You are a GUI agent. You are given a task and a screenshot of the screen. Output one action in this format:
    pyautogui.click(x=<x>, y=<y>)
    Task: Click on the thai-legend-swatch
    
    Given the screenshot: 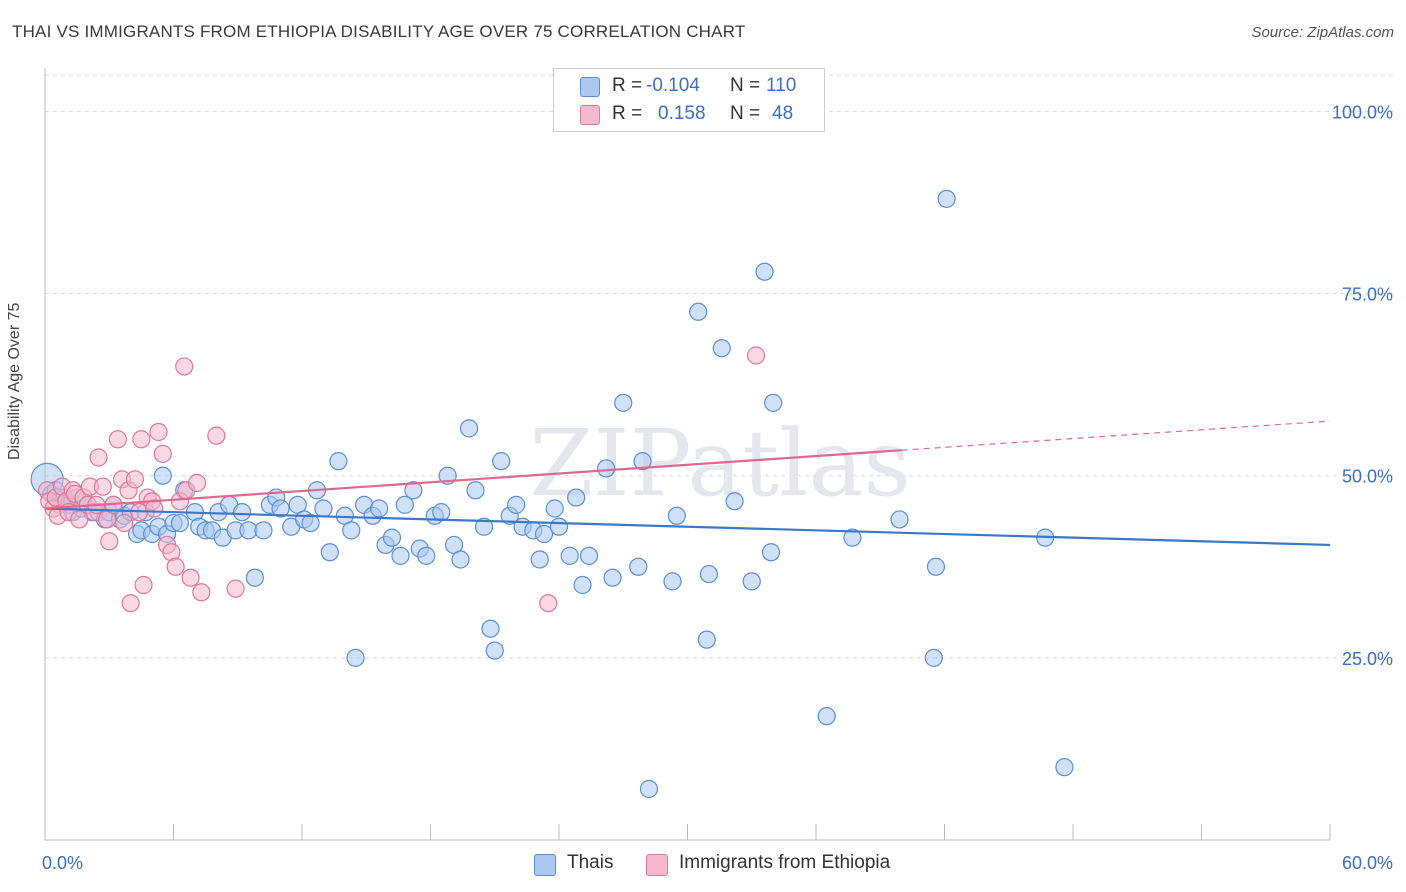 What is the action you would take?
    pyautogui.click(x=545, y=865)
    